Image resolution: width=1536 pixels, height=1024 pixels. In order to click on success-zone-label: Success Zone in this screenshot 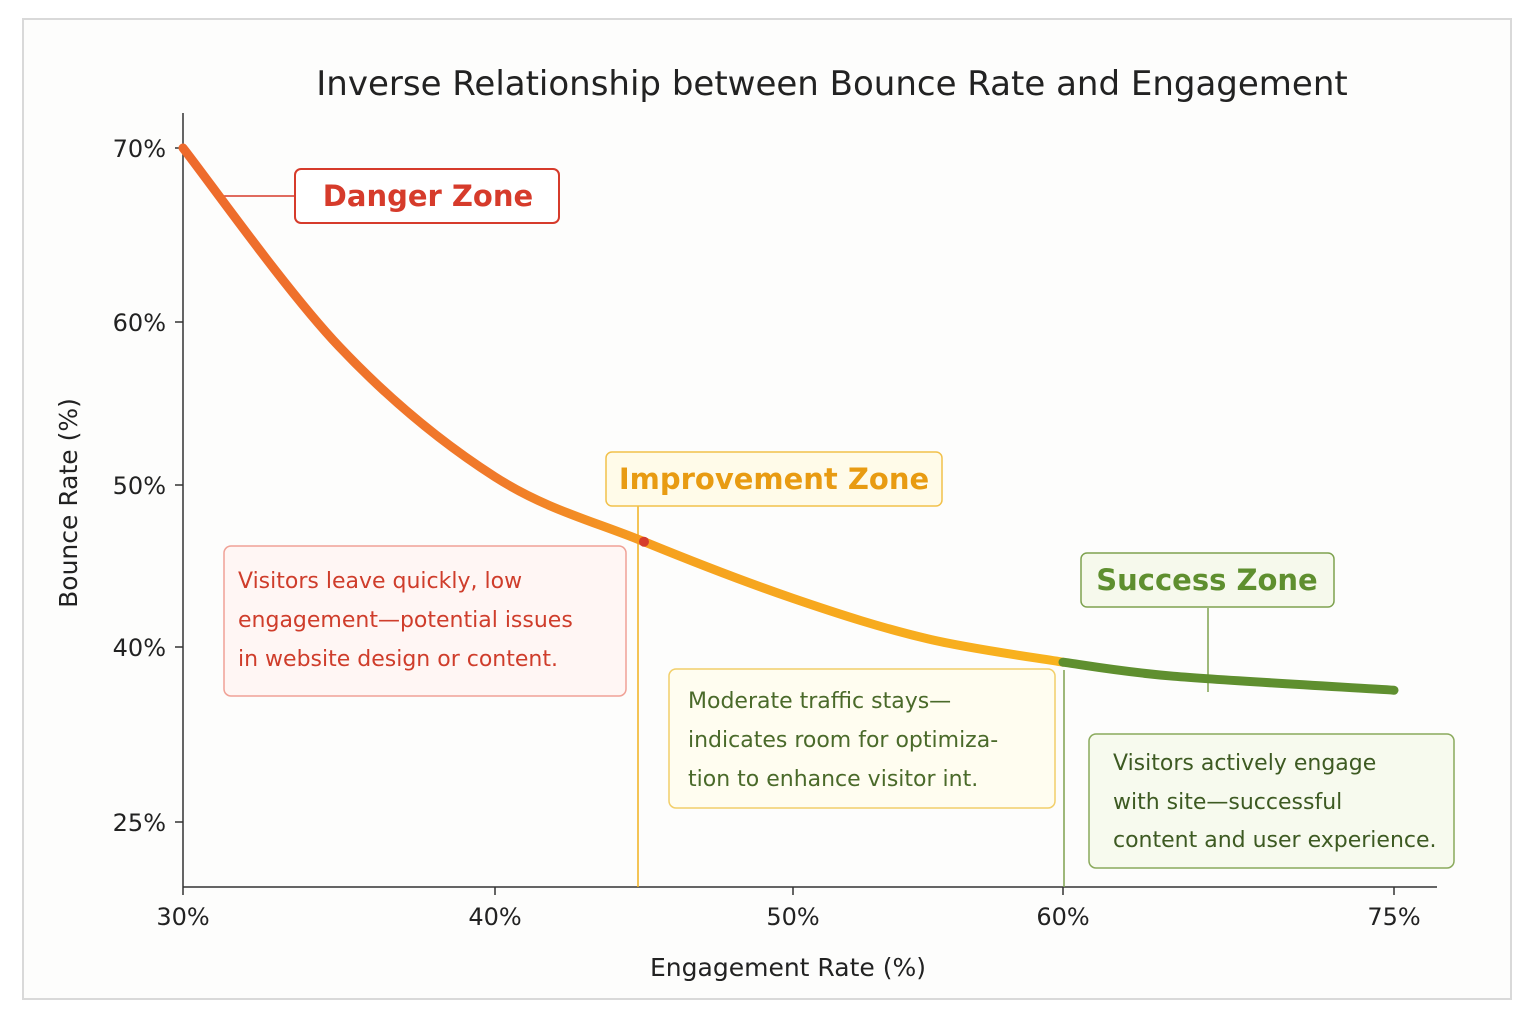, I will do `click(1207, 580)`.